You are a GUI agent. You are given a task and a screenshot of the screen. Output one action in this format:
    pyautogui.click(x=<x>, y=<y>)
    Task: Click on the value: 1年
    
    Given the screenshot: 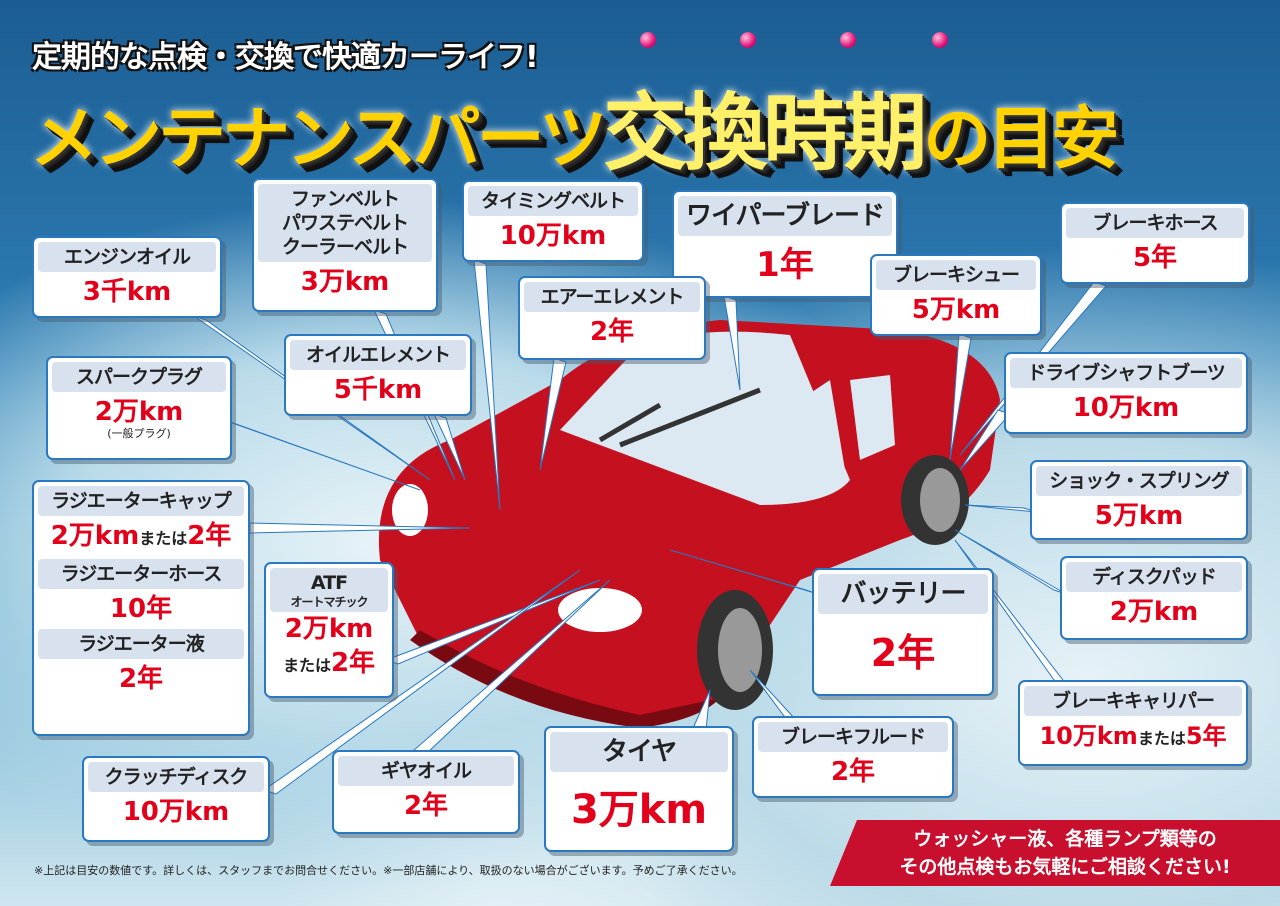 What is the action you would take?
    pyautogui.click(x=785, y=265)
    